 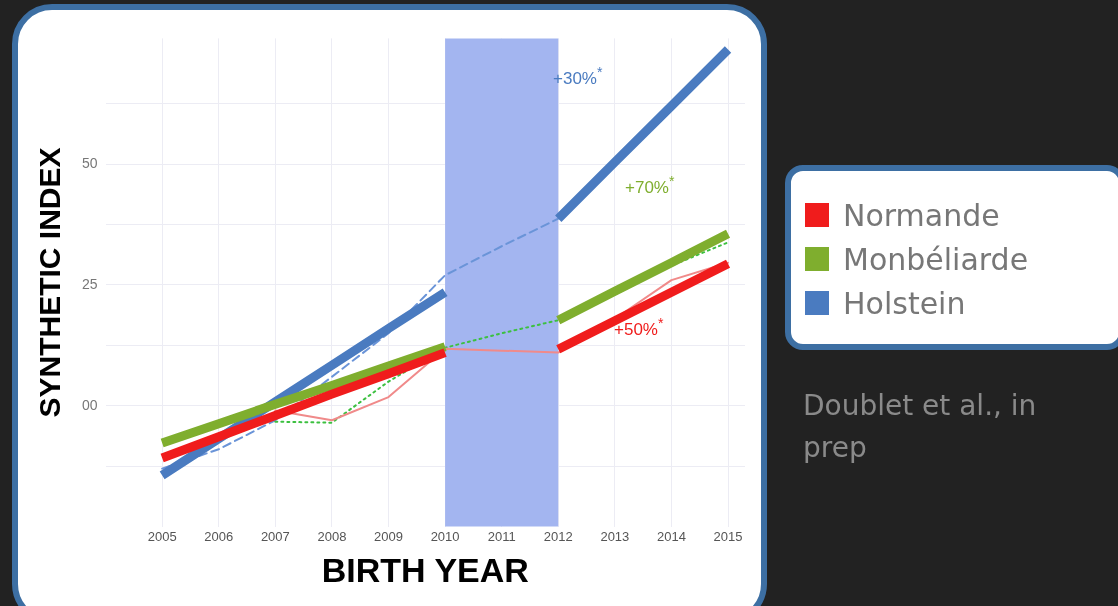 I want to click on x-tick-label: 2006, so click(x=219, y=536).